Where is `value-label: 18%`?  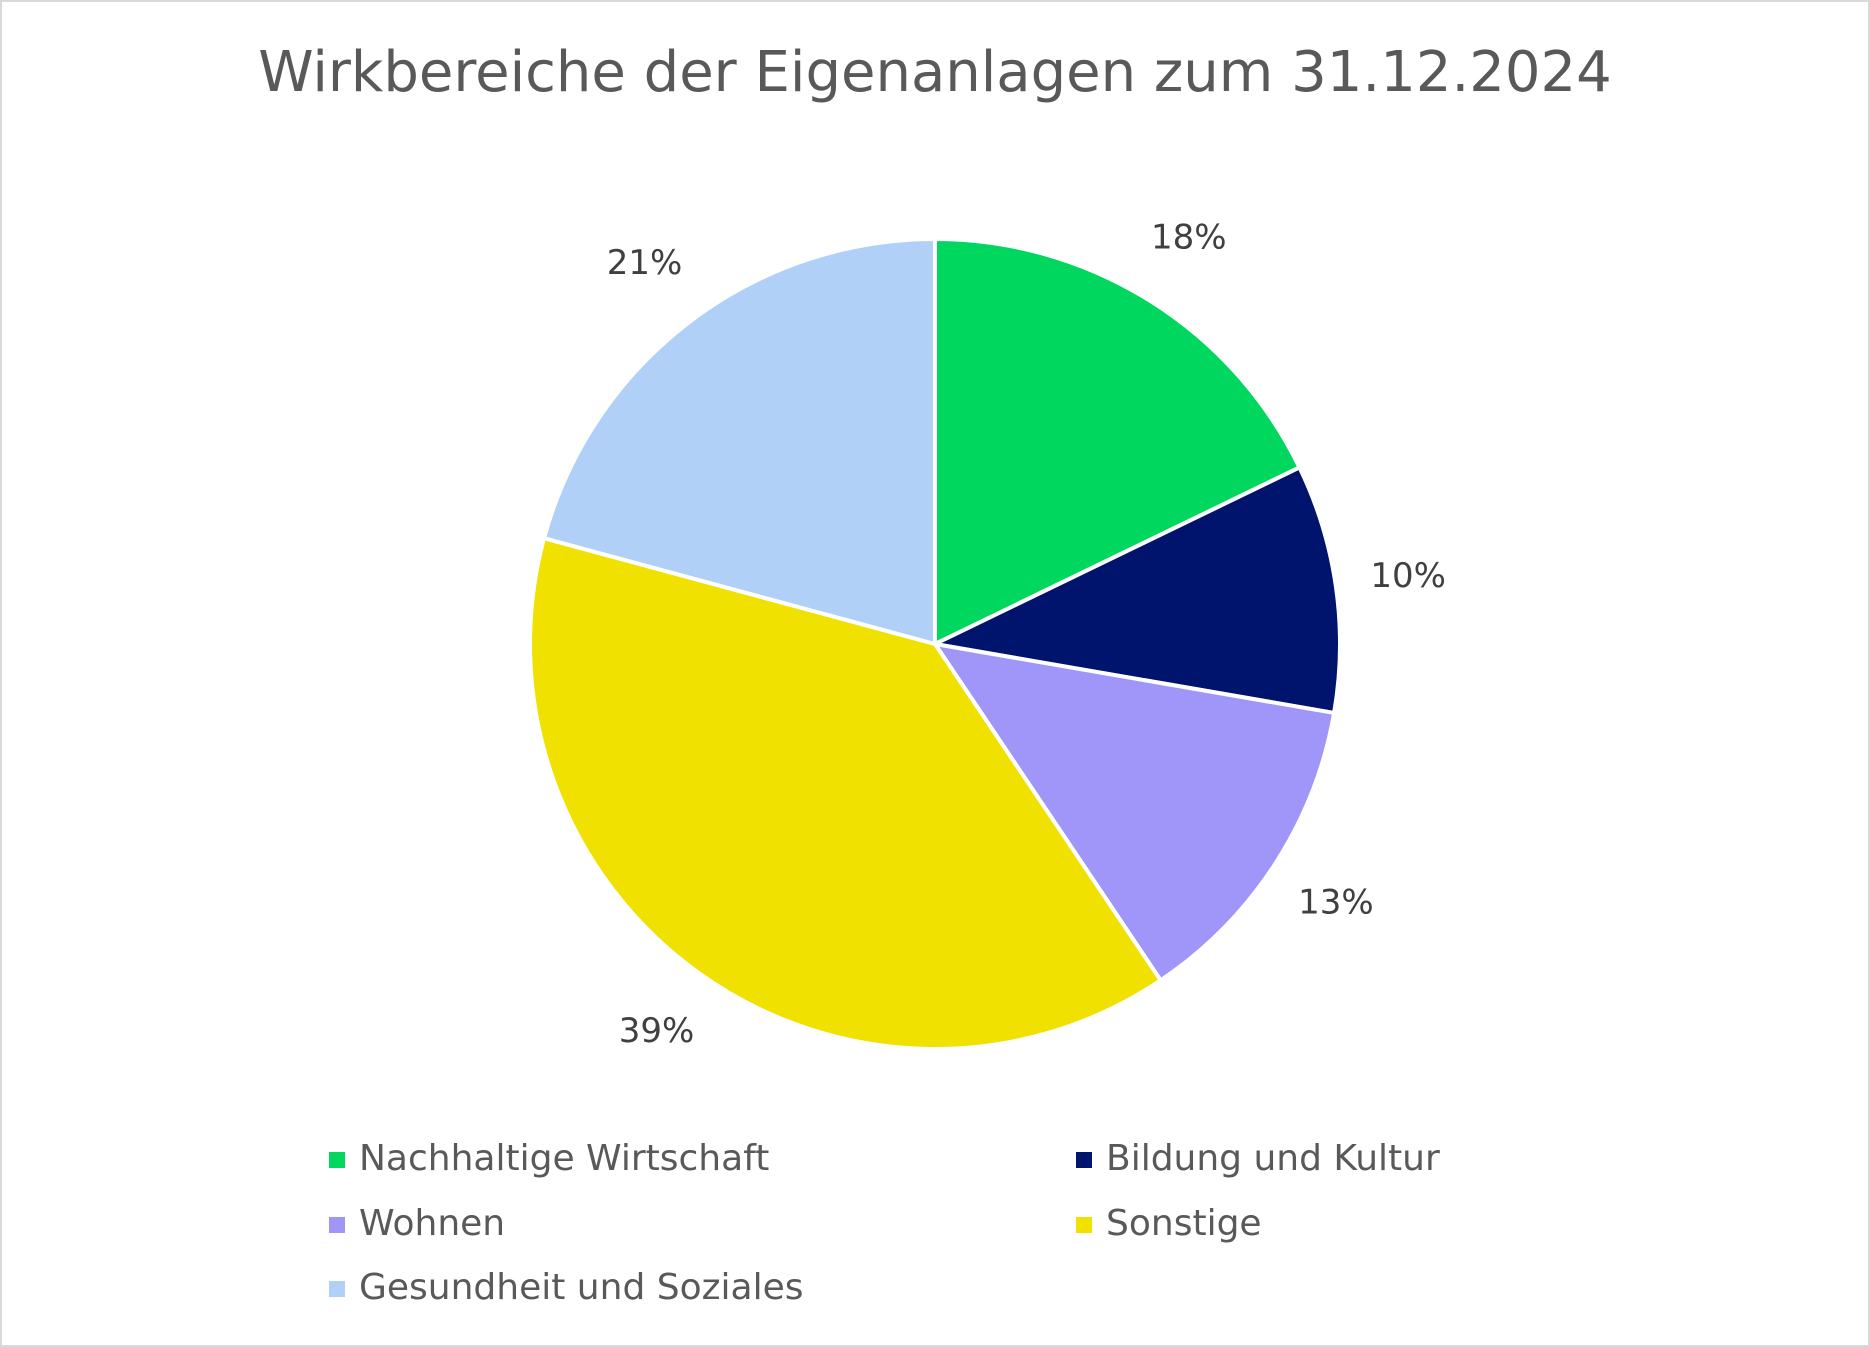
value-label: 18% is located at coordinates (1189, 238).